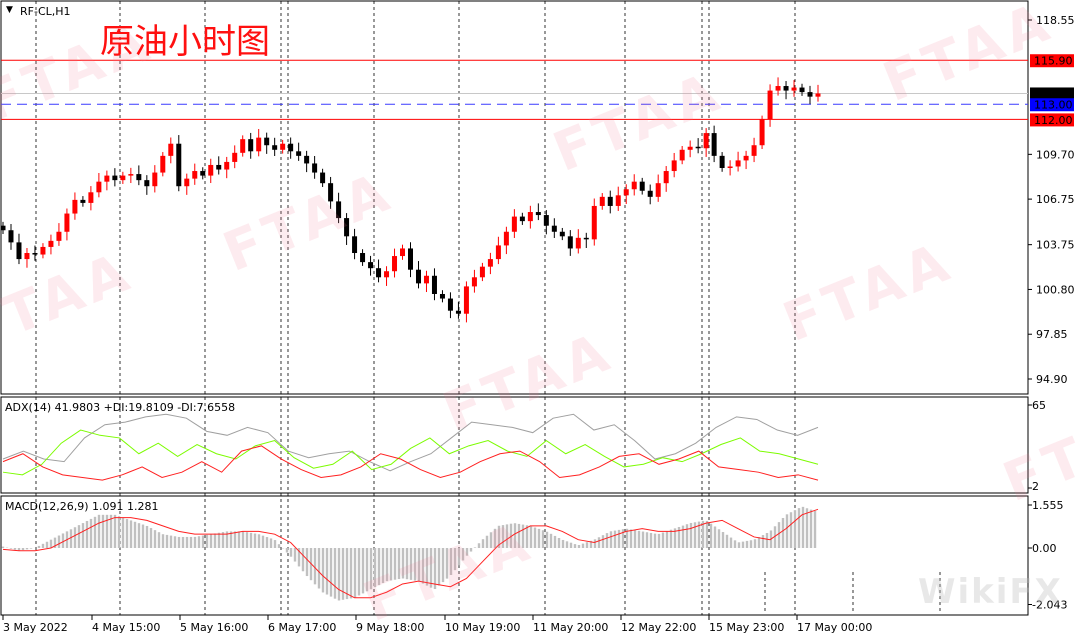 The height and width of the screenshot is (638, 1080). I want to click on time-tick-label: 12 May 22:00, so click(658, 627).